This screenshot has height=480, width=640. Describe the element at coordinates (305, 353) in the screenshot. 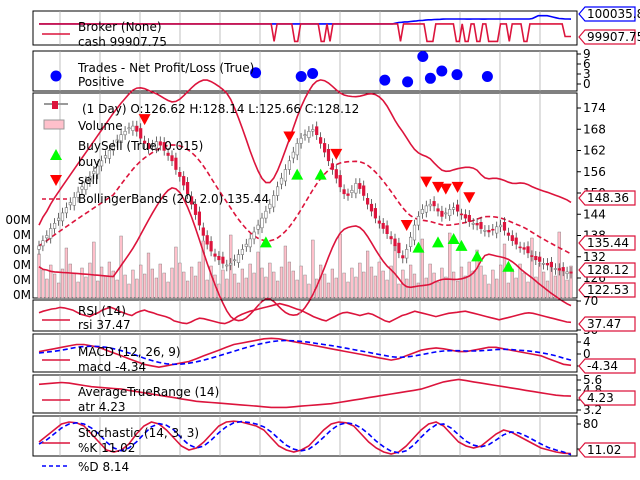

I see `macd-panel-frame` at that location.